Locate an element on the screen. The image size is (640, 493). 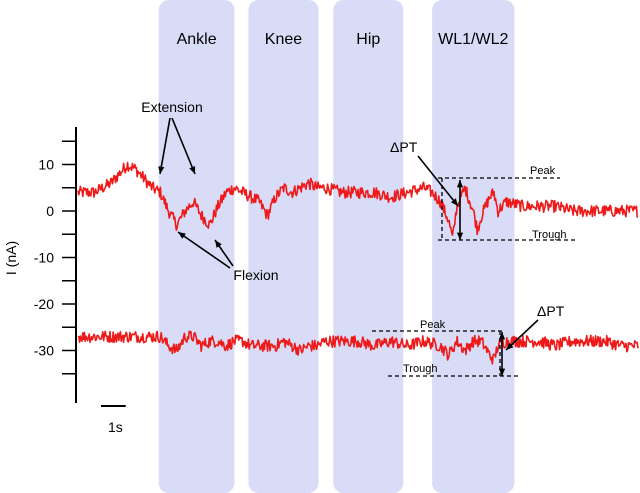
dpt-lower-down-head is located at coordinates (502, 372).